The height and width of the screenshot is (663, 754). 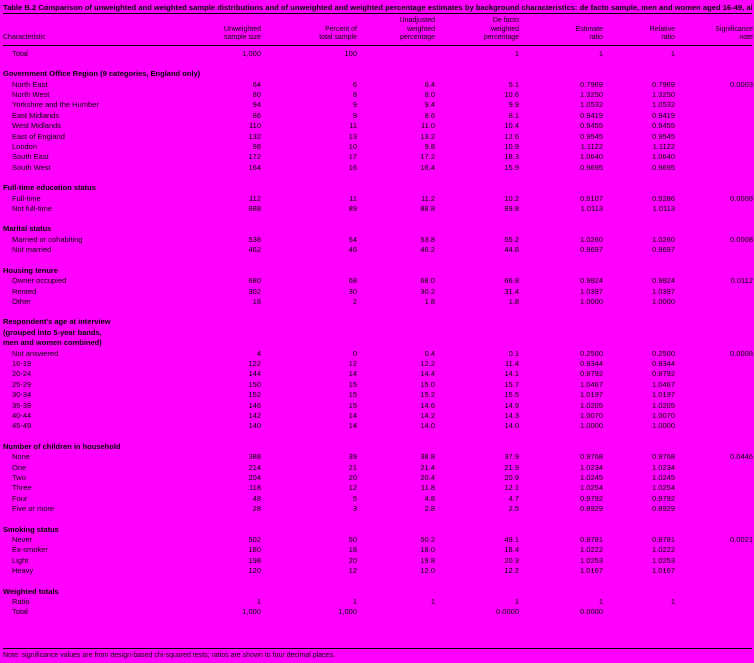 I want to click on table-row: 20-24 144 14 14.4 14.1 0.9792 0.9792, so click(x=377, y=374).